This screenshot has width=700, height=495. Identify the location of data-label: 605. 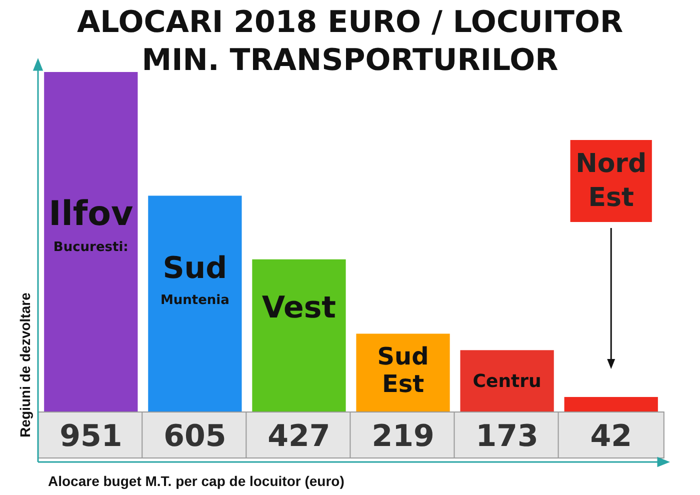
(195, 436).